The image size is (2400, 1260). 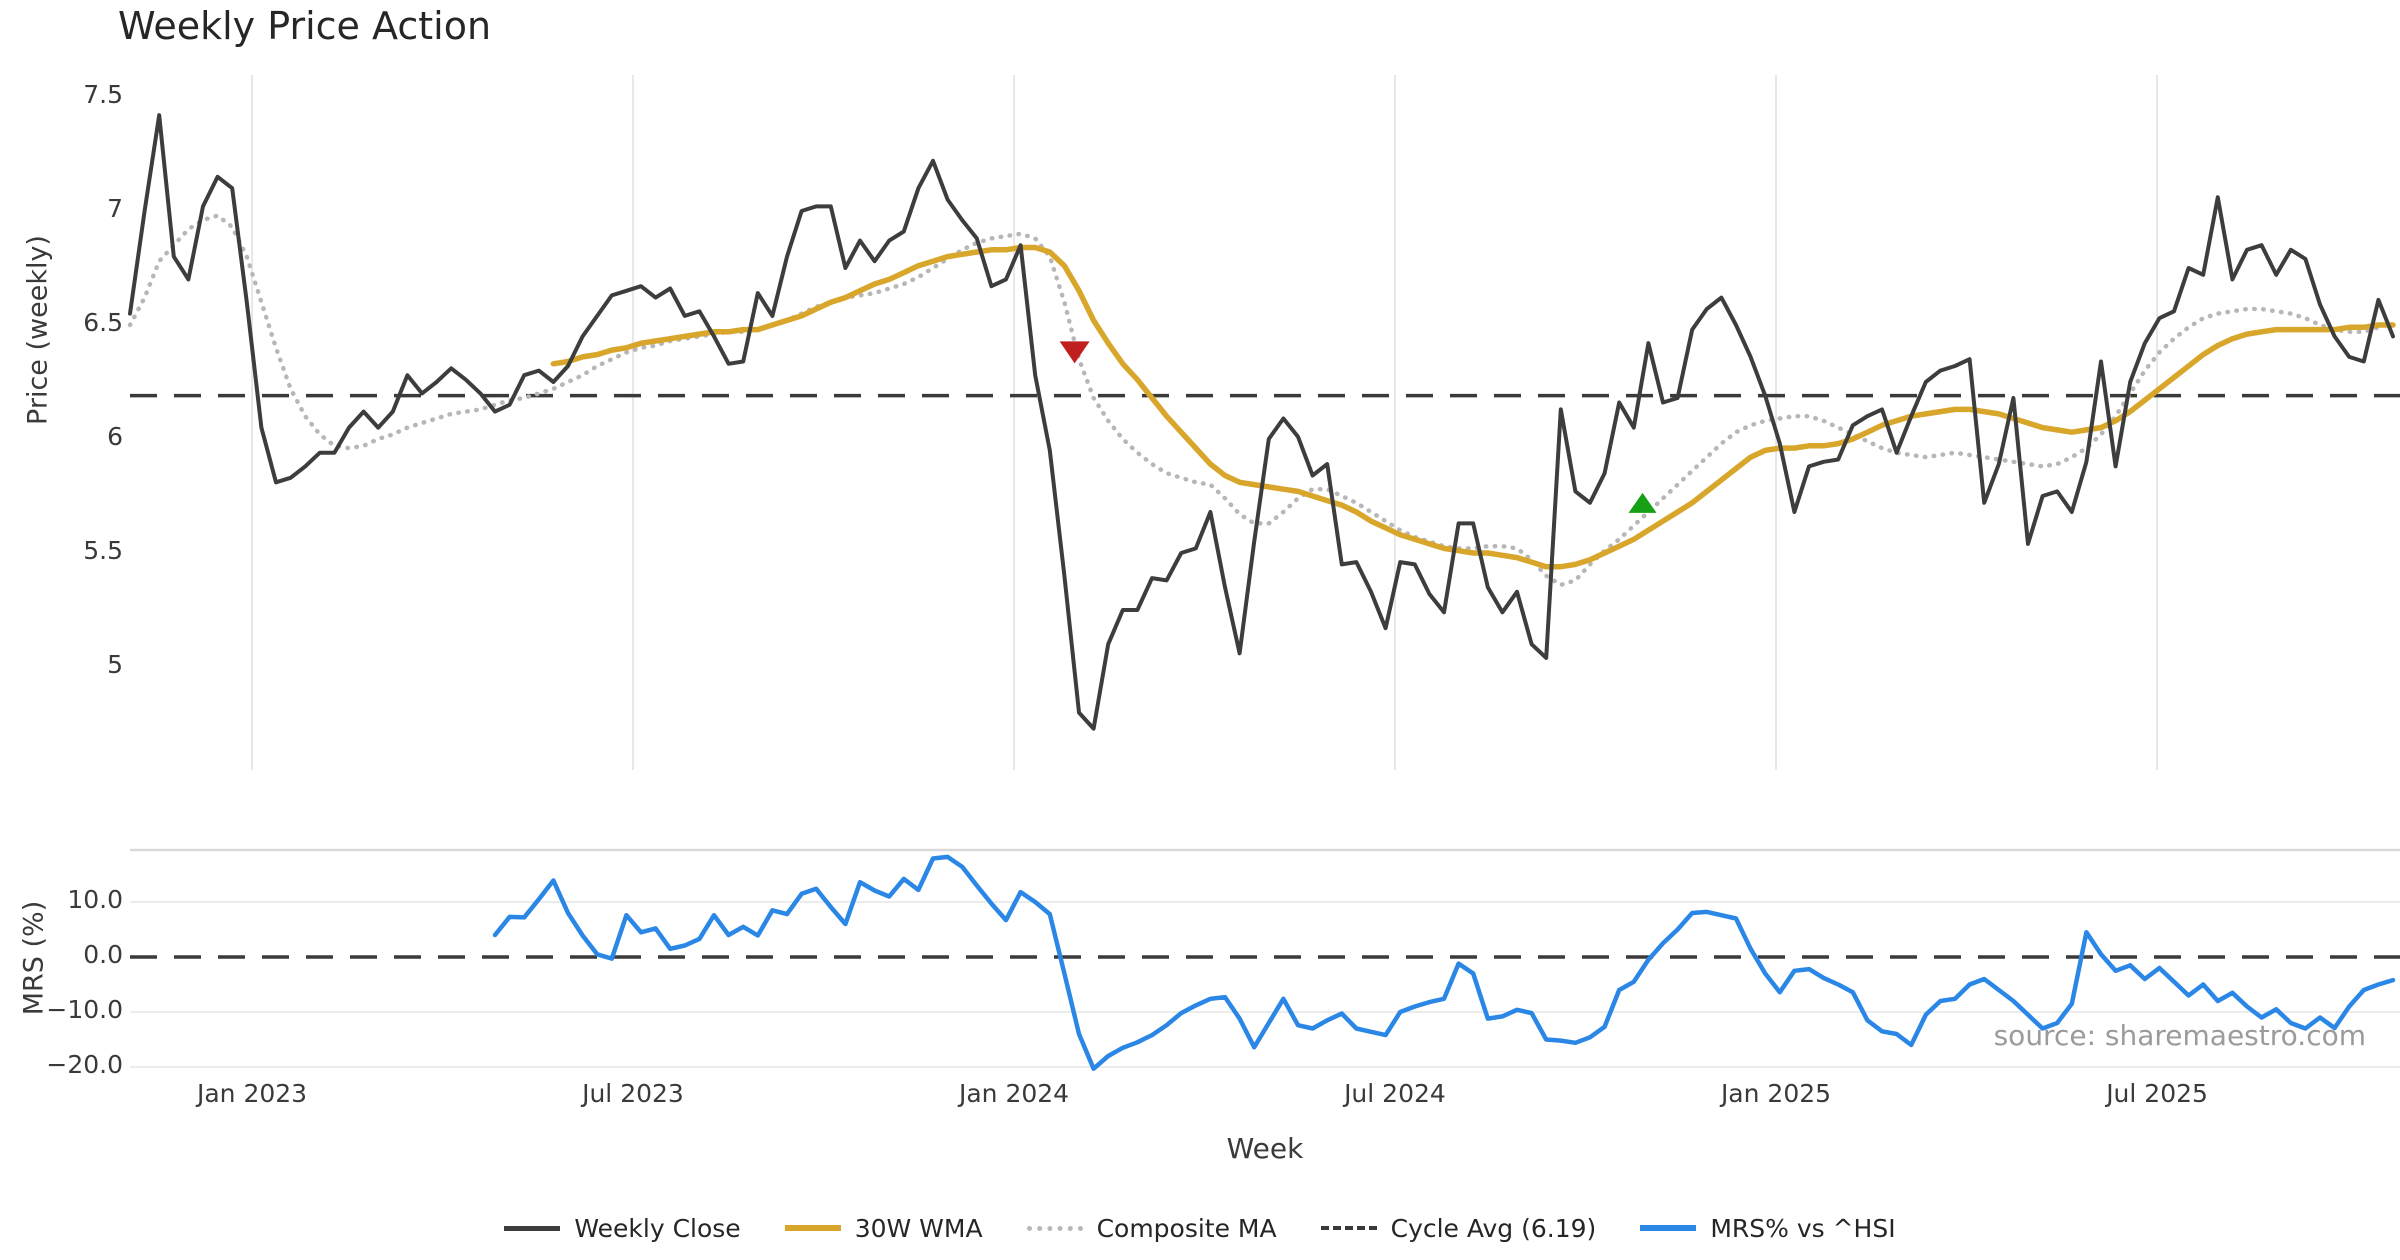 I want to click on price-ytick-6.5: 6.5, so click(x=103, y=322).